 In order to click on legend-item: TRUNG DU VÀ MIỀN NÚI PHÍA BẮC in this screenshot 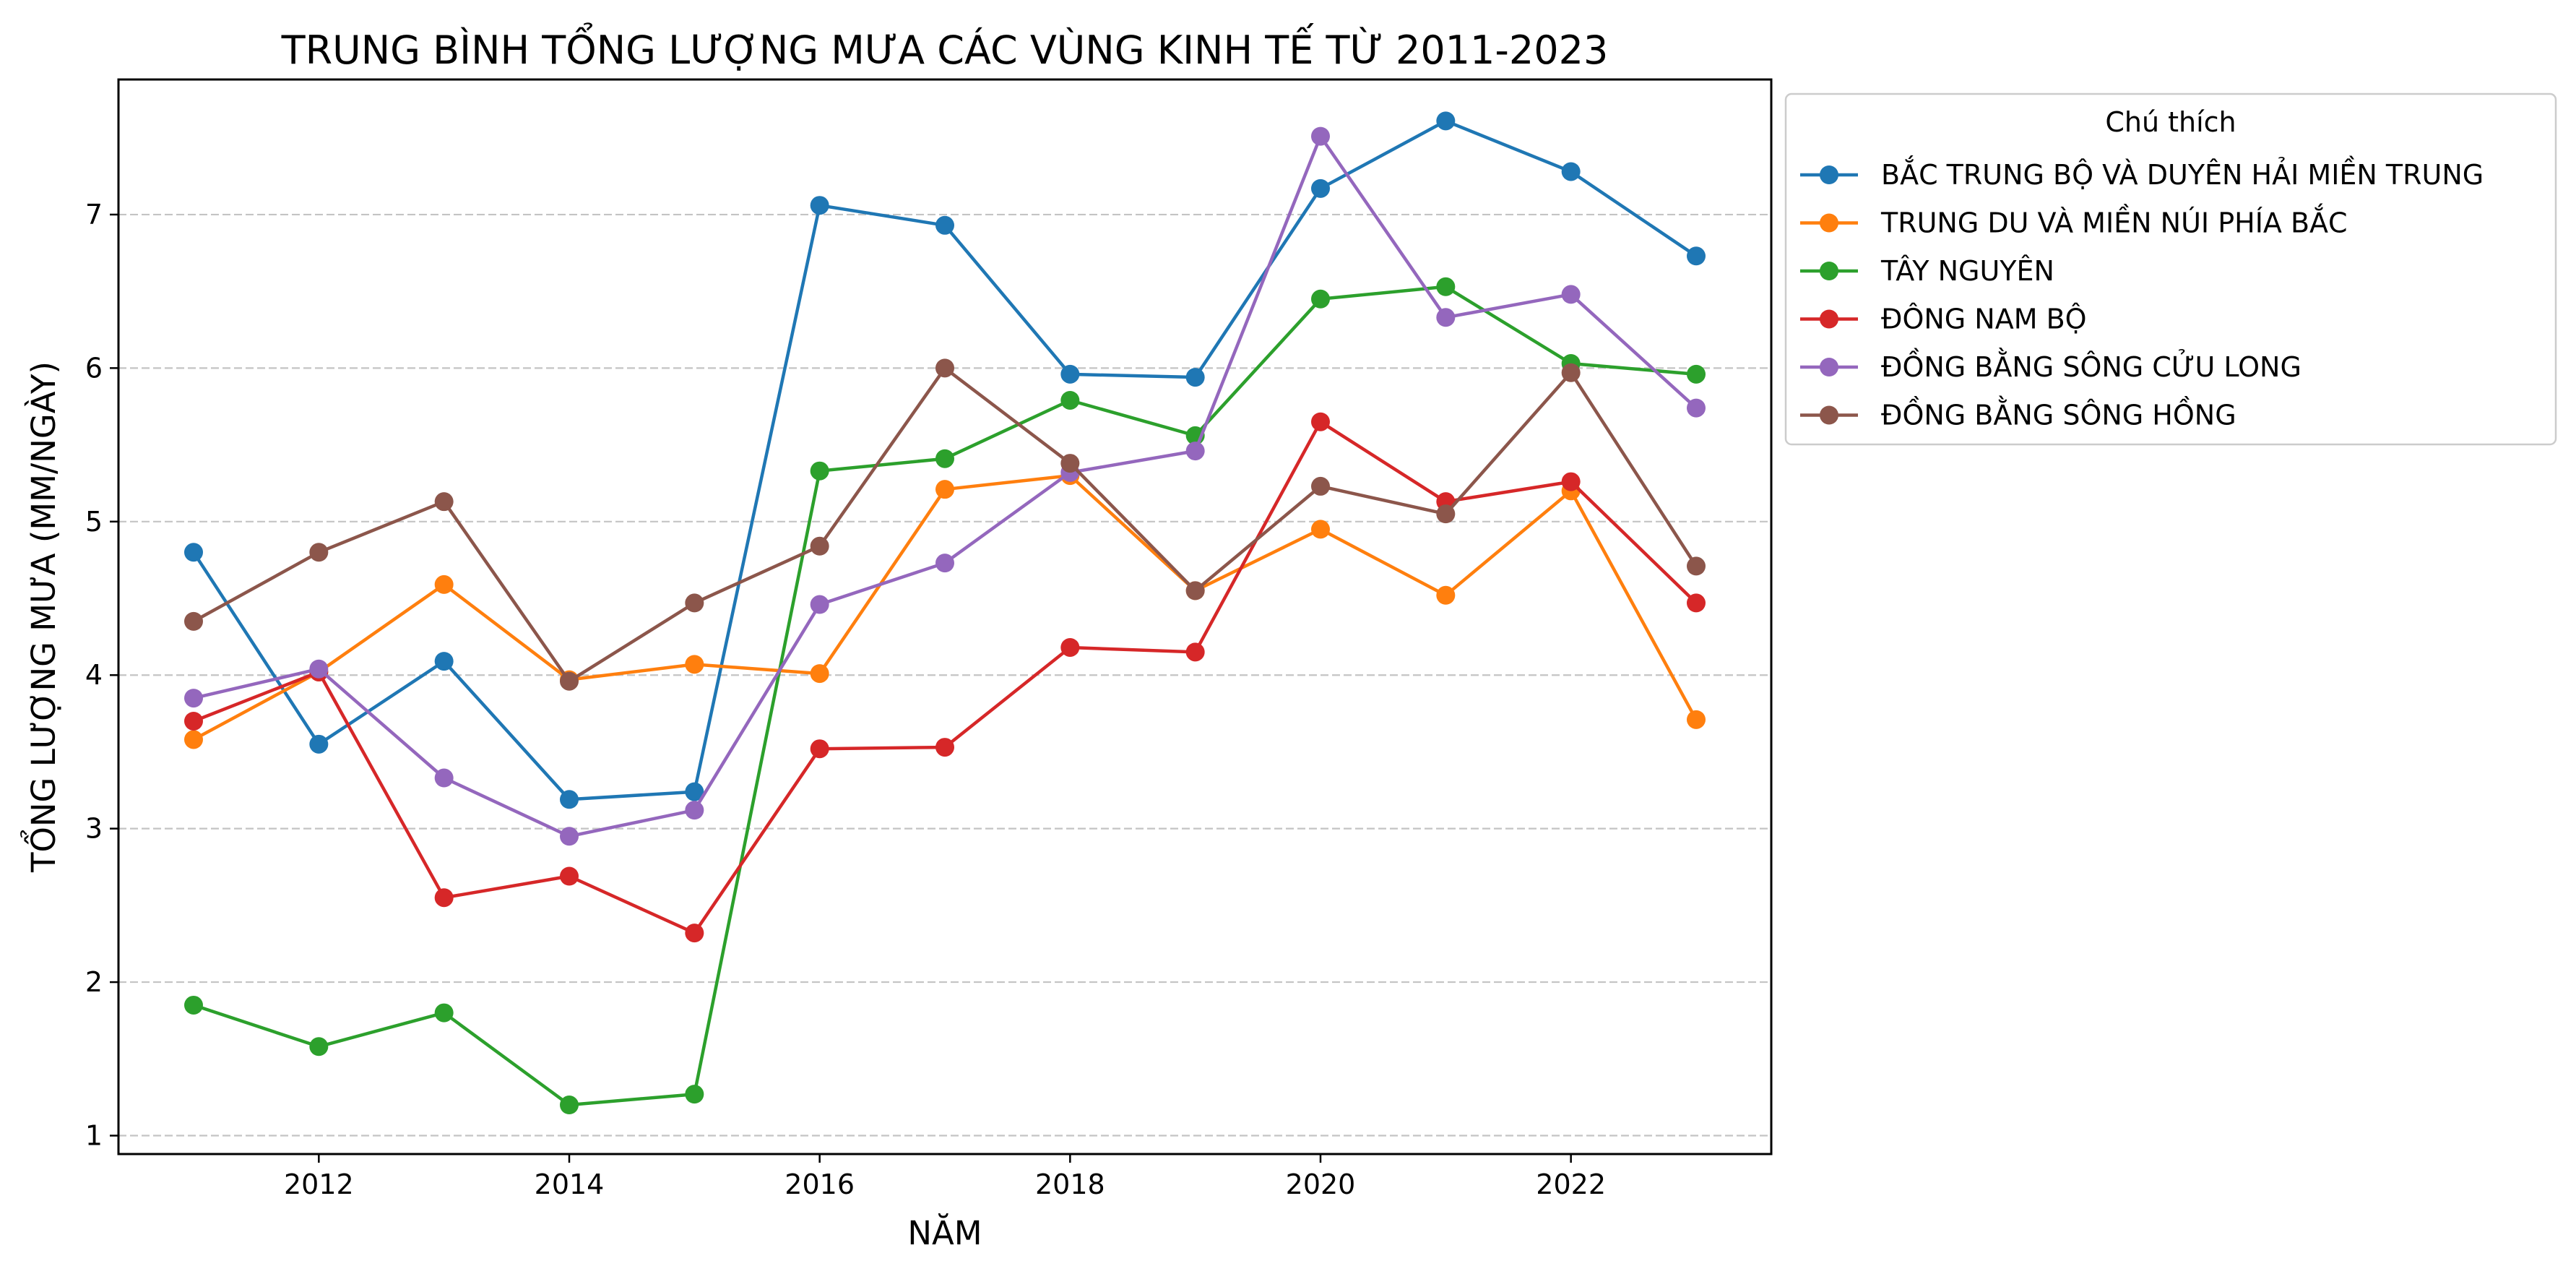, I will do `click(2074, 222)`.